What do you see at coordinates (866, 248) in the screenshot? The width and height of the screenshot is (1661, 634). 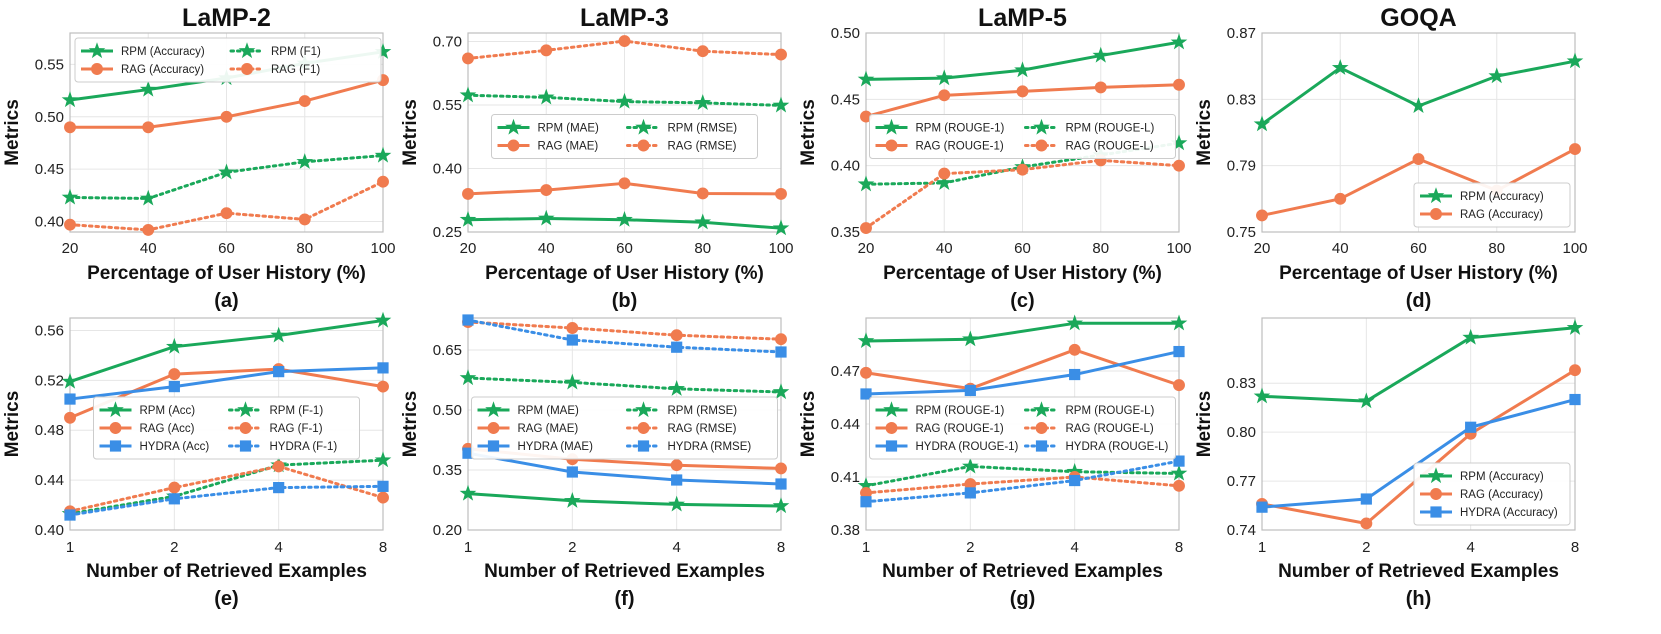 I see `x-tick-label: 20` at bounding box center [866, 248].